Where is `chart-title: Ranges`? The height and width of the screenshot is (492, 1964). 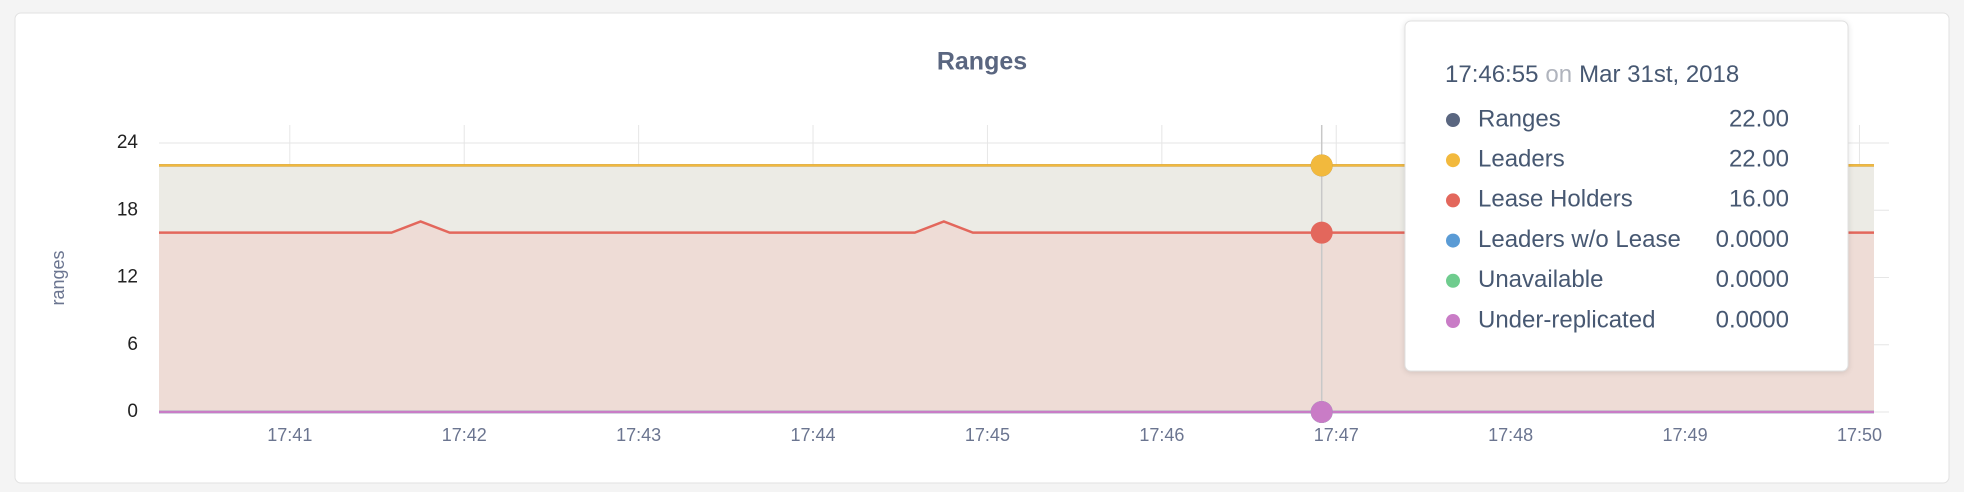
chart-title: Ranges is located at coordinates (982, 62).